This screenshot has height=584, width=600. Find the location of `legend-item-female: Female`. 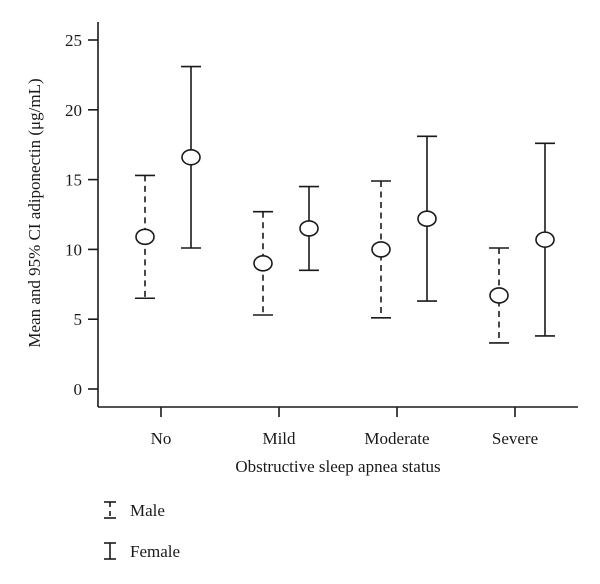

legend-item-female: Female is located at coordinates (142, 551).